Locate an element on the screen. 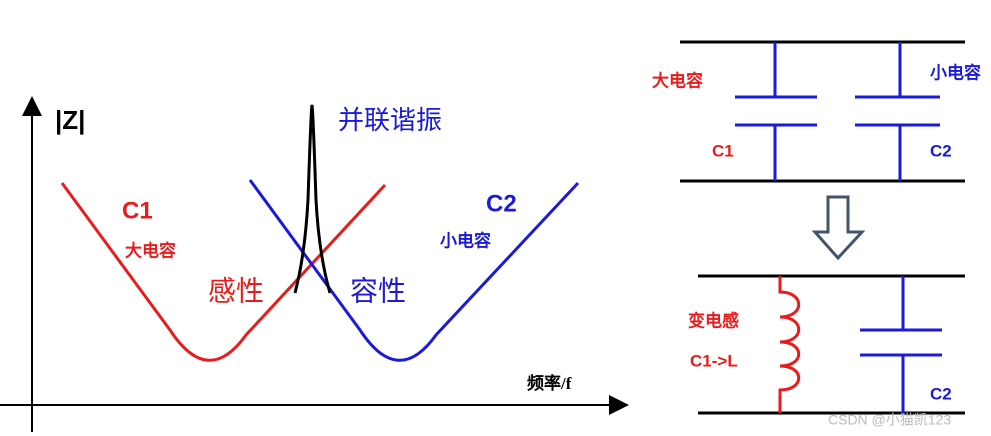 The image size is (991, 436). cap1-desc: 大电容 is located at coordinates (677, 80).